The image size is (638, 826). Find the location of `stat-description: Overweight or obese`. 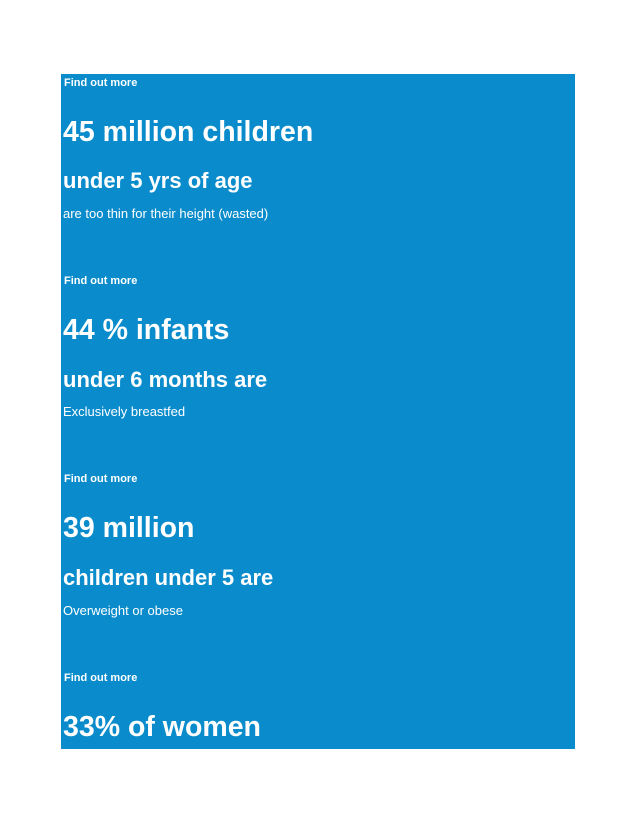

stat-description: Overweight or obese is located at coordinates (123, 610).